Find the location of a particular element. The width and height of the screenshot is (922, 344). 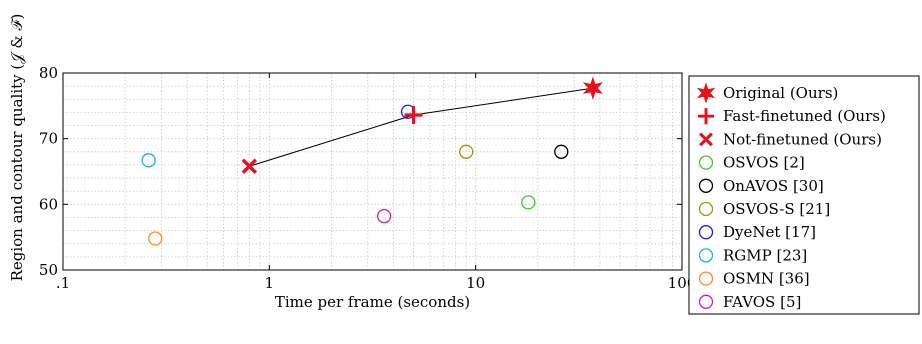

ours-connecting-line is located at coordinates (421, 127).